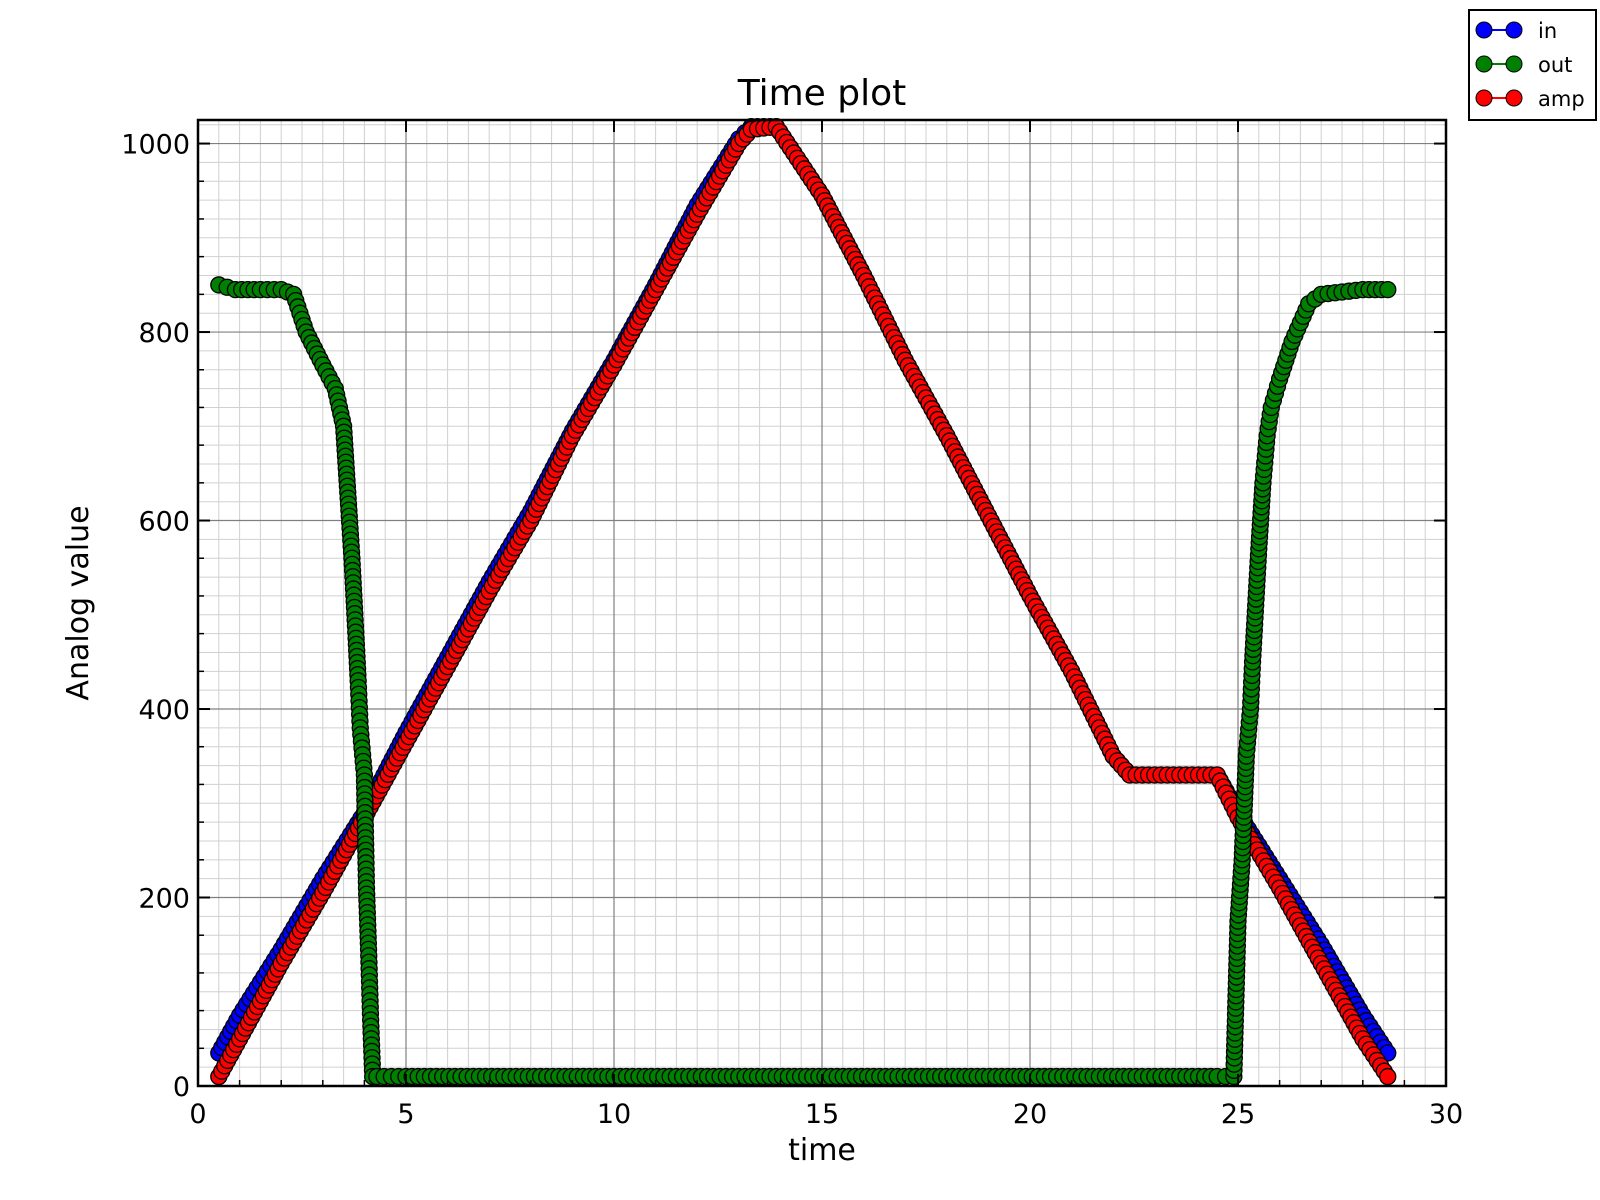 This screenshot has width=1600, height=1200. I want to click on x-tick-label: 10, so click(614, 1114).